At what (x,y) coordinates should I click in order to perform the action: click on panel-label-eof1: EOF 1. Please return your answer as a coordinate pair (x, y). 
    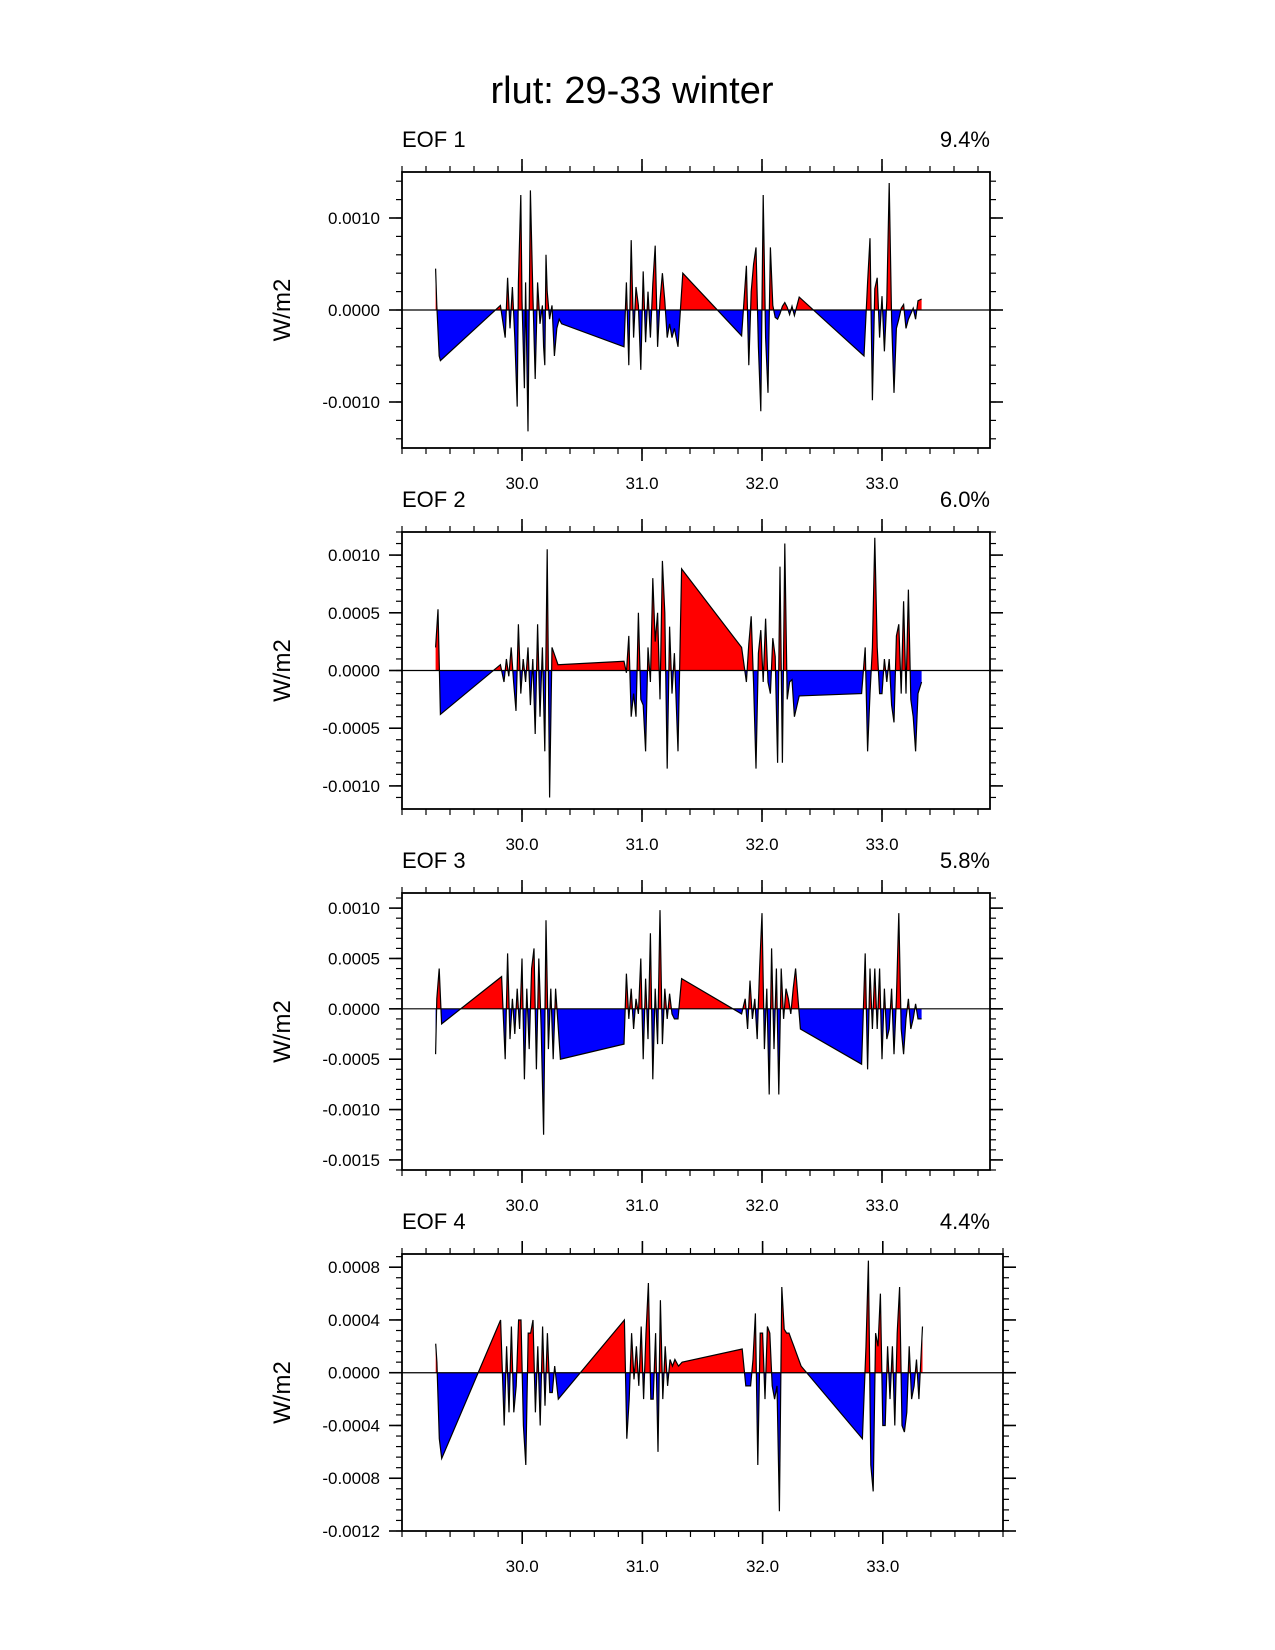
    Looking at the image, I should click on (434, 139).